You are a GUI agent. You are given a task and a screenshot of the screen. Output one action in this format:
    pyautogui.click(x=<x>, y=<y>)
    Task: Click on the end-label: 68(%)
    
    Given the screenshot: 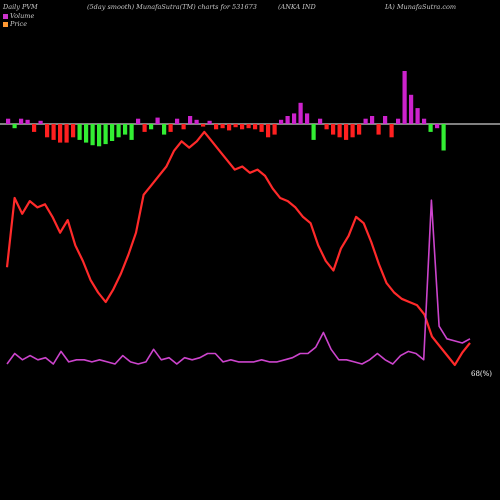 What is the action you would take?
    pyautogui.click(x=481, y=374)
    